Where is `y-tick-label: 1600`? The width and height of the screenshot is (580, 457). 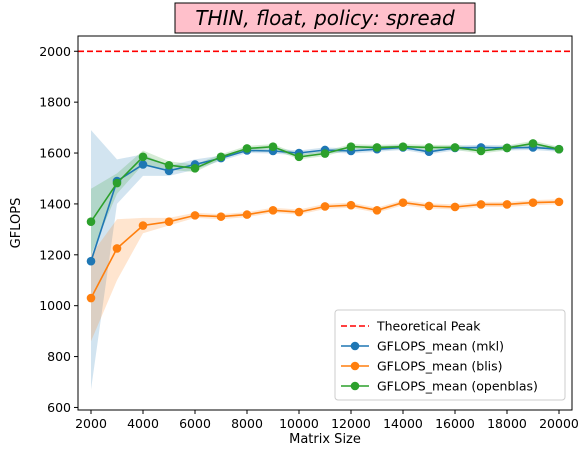
y-tick-label: 1600 is located at coordinates (55, 153).